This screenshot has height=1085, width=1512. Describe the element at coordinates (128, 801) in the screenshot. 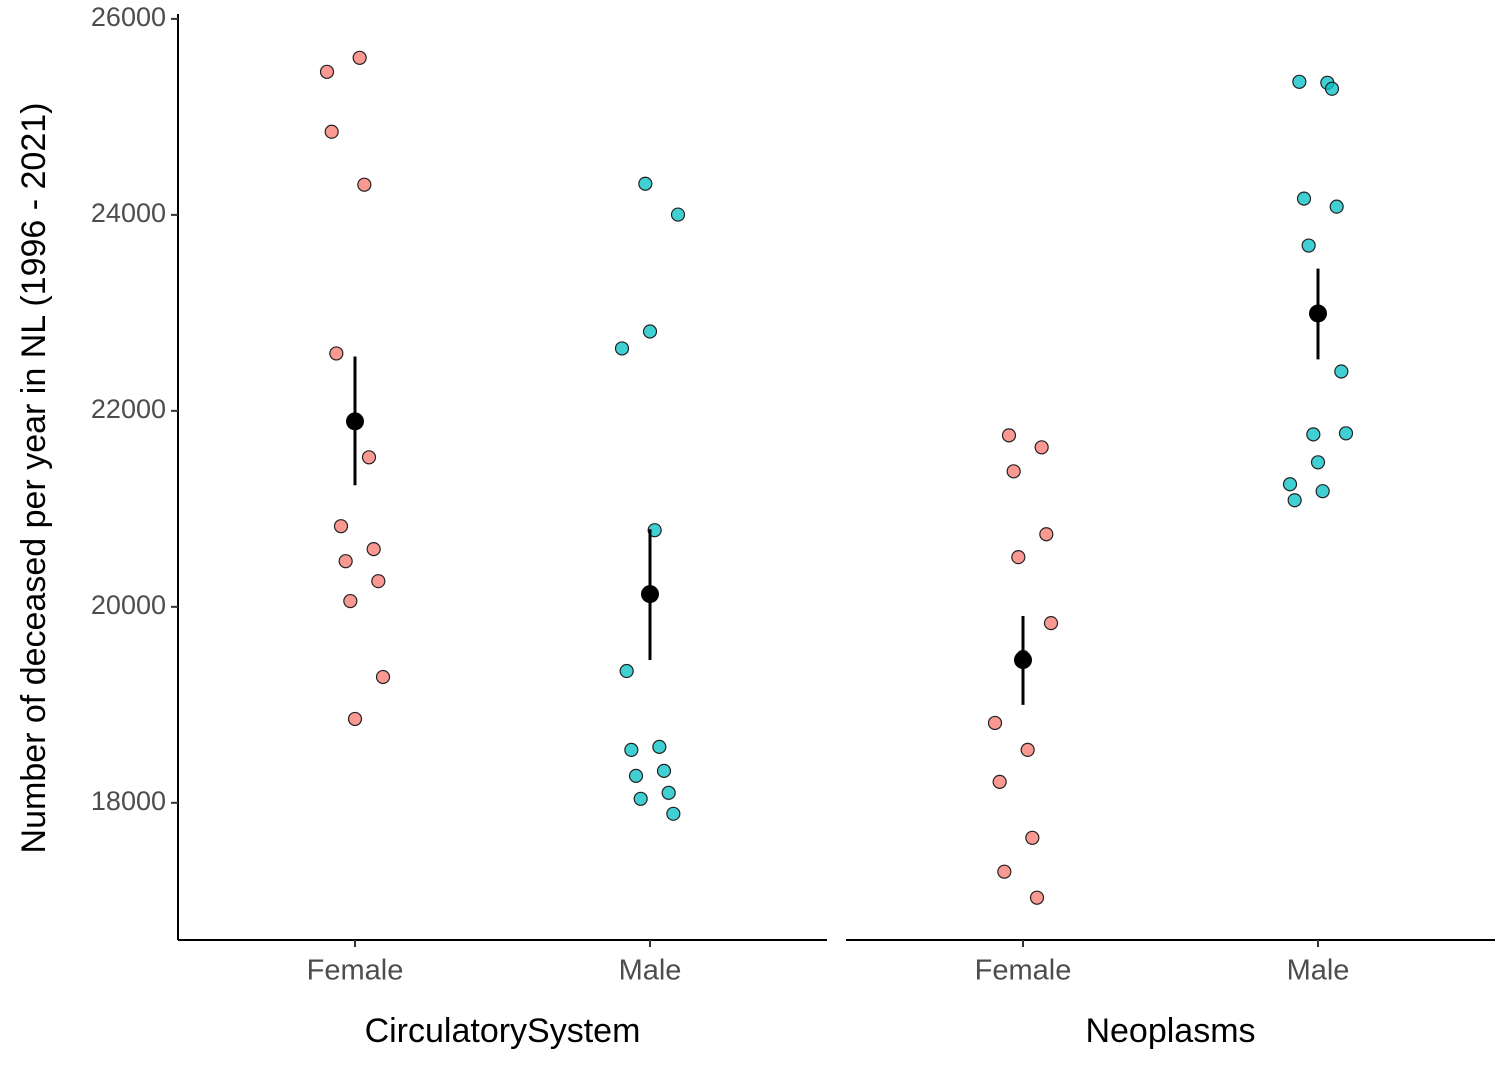

I see `y-tick-label: 18000` at that location.